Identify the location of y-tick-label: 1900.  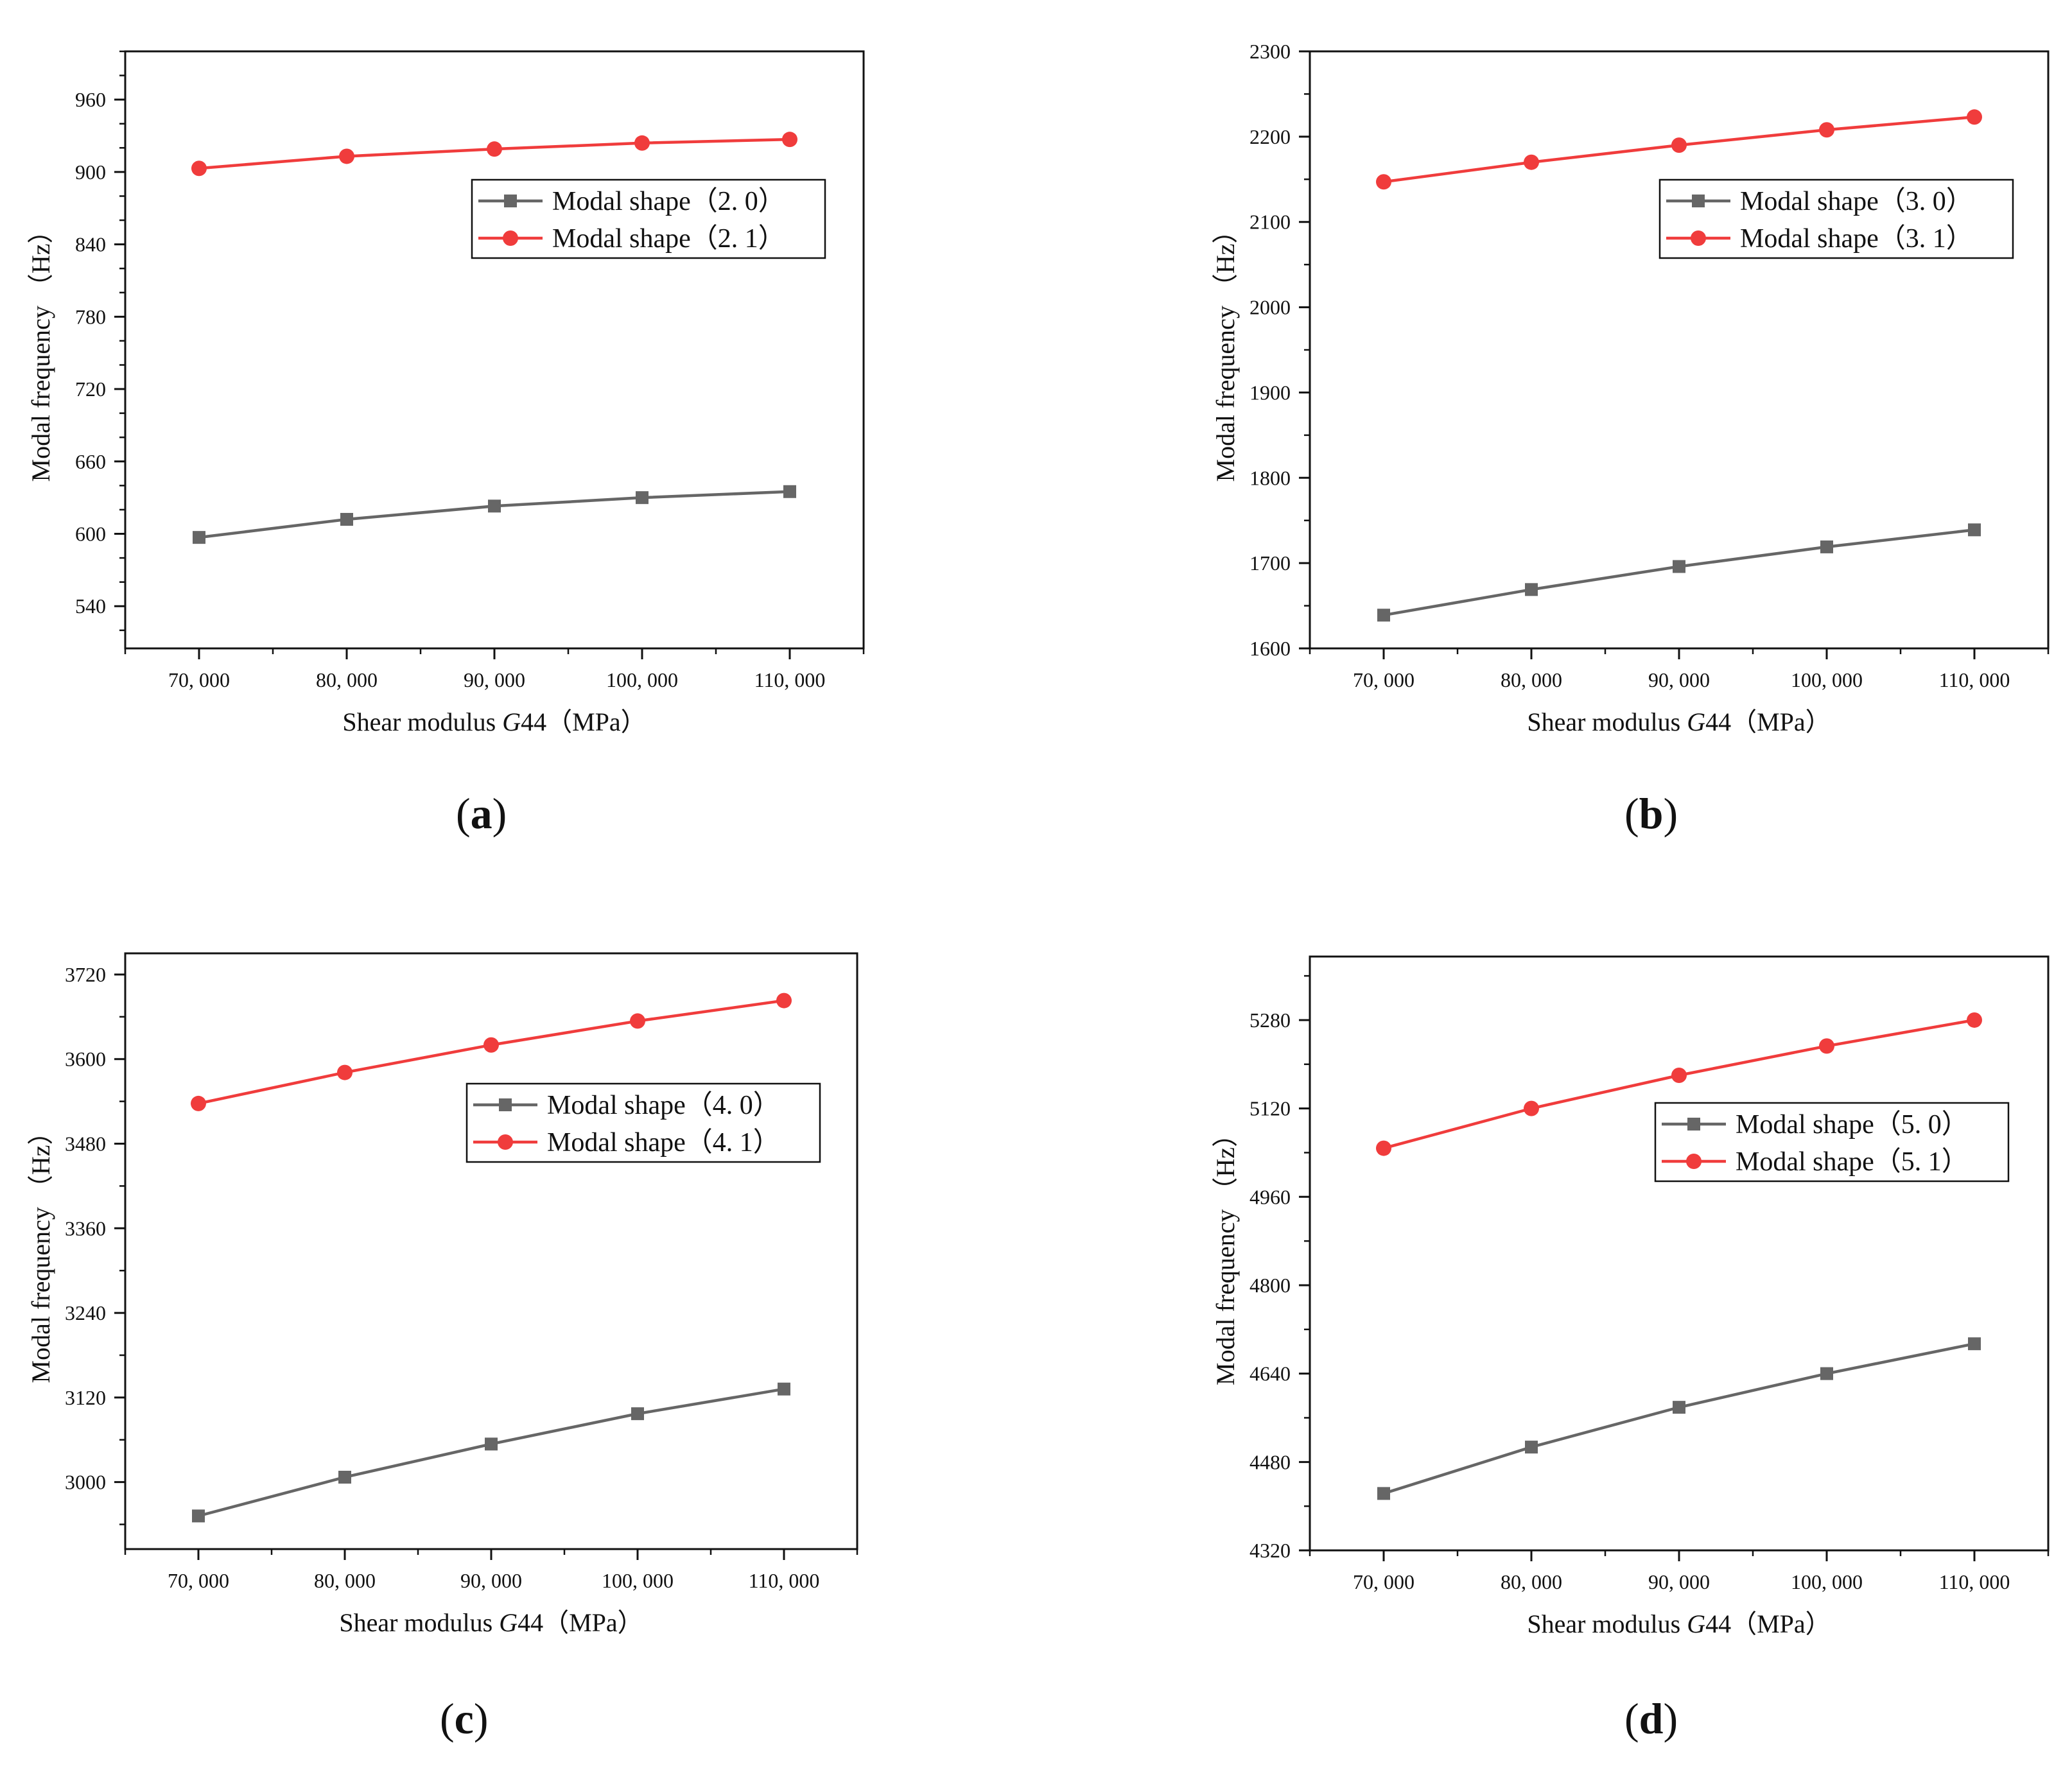
(1270, 392).